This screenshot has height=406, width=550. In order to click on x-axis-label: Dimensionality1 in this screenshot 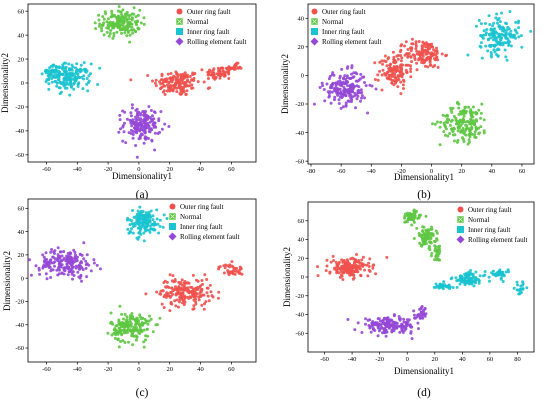, I will do `click(142, 176)`.